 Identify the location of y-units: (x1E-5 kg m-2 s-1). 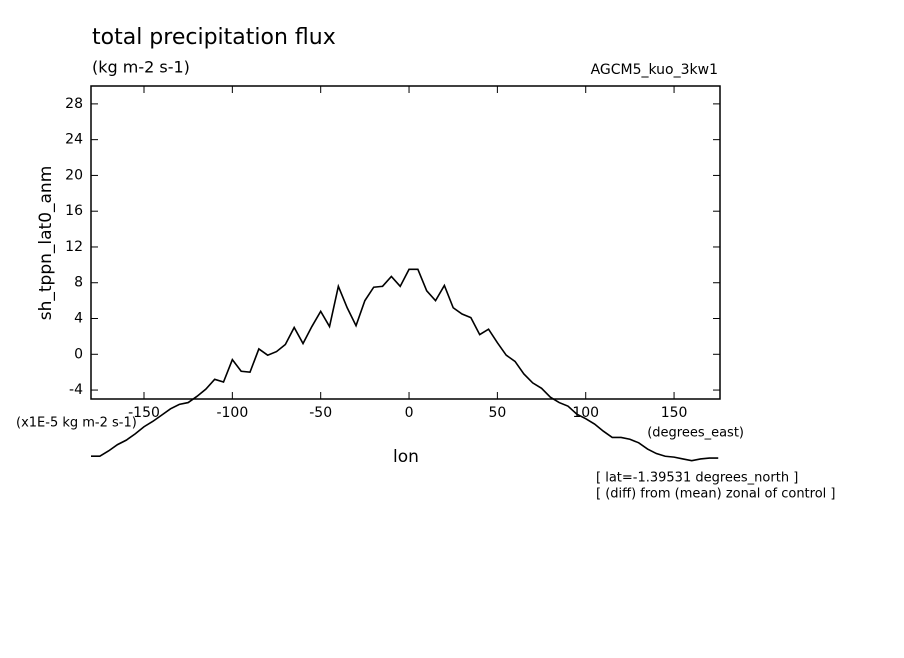
(76, 423).